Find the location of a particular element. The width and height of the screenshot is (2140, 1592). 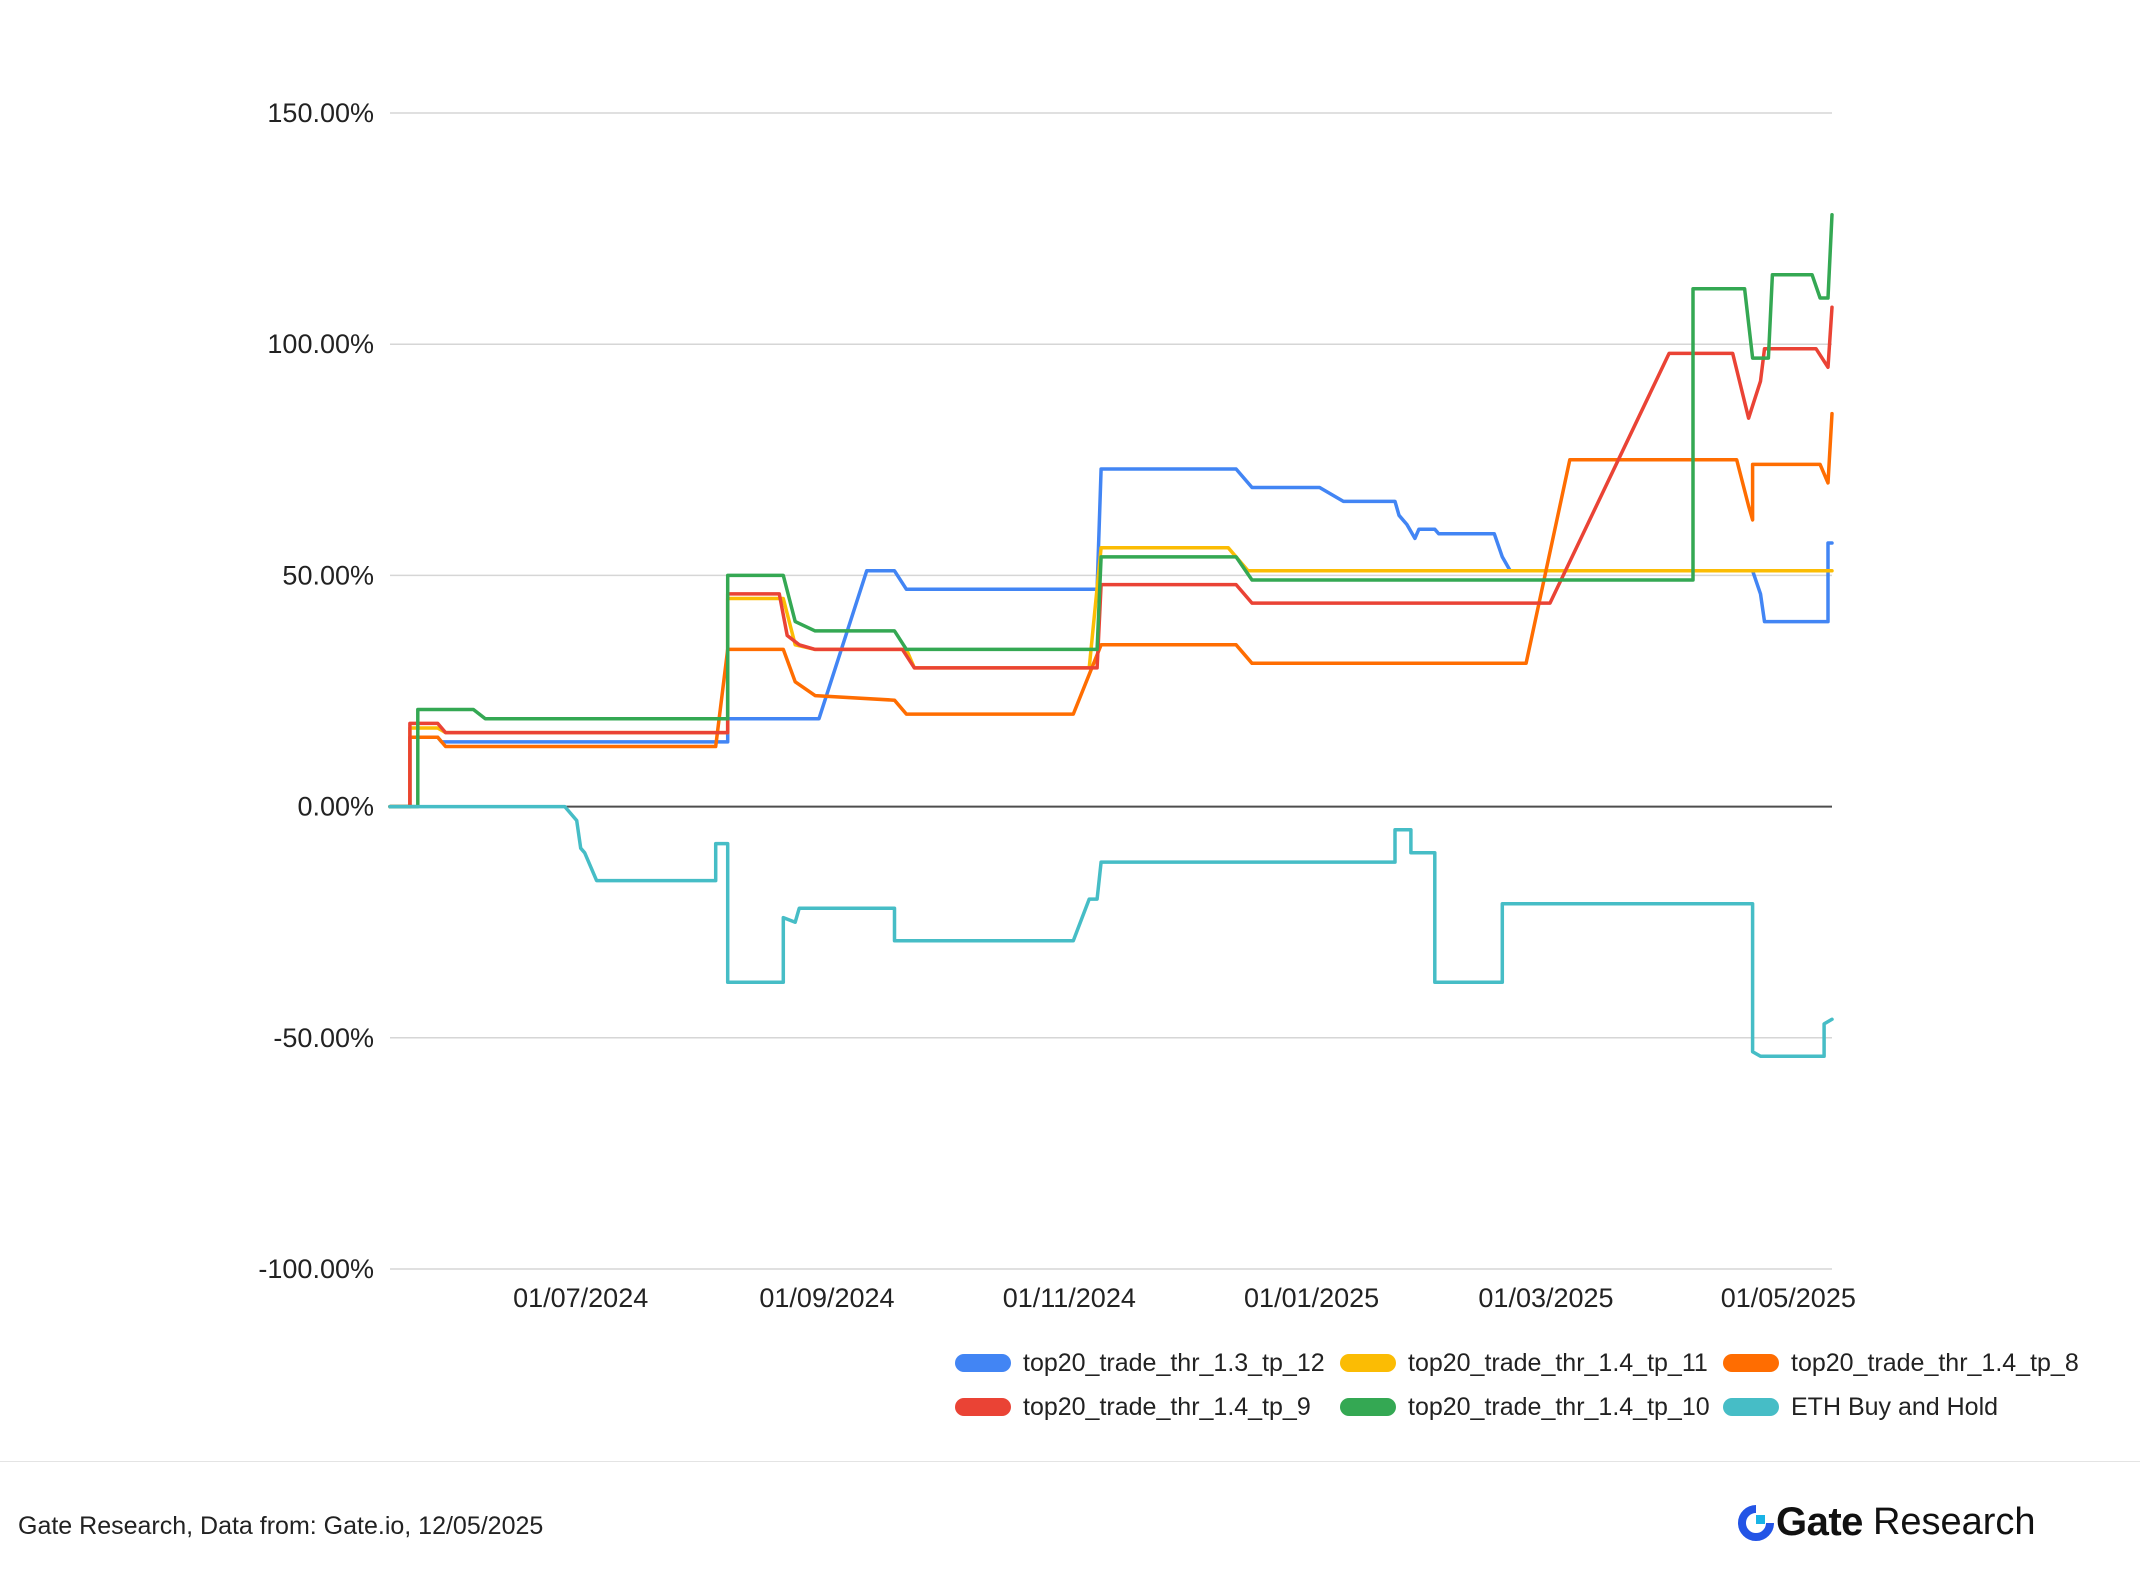

x-tick-label: 01/09/2024 is located at coordinates (826, 1298).